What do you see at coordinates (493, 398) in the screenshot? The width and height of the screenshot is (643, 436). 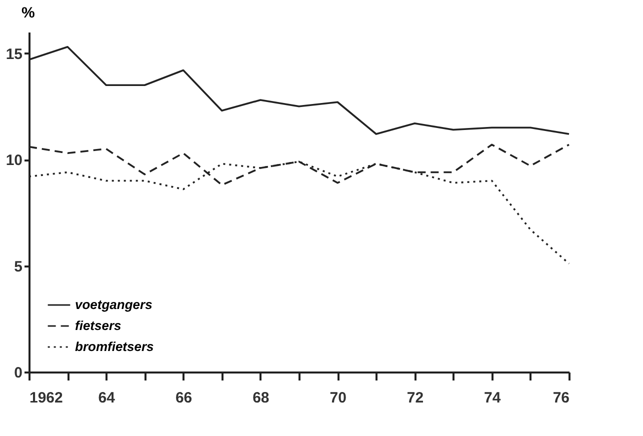 I see `x-tick-label: 74` at bounding box center [493, 398].